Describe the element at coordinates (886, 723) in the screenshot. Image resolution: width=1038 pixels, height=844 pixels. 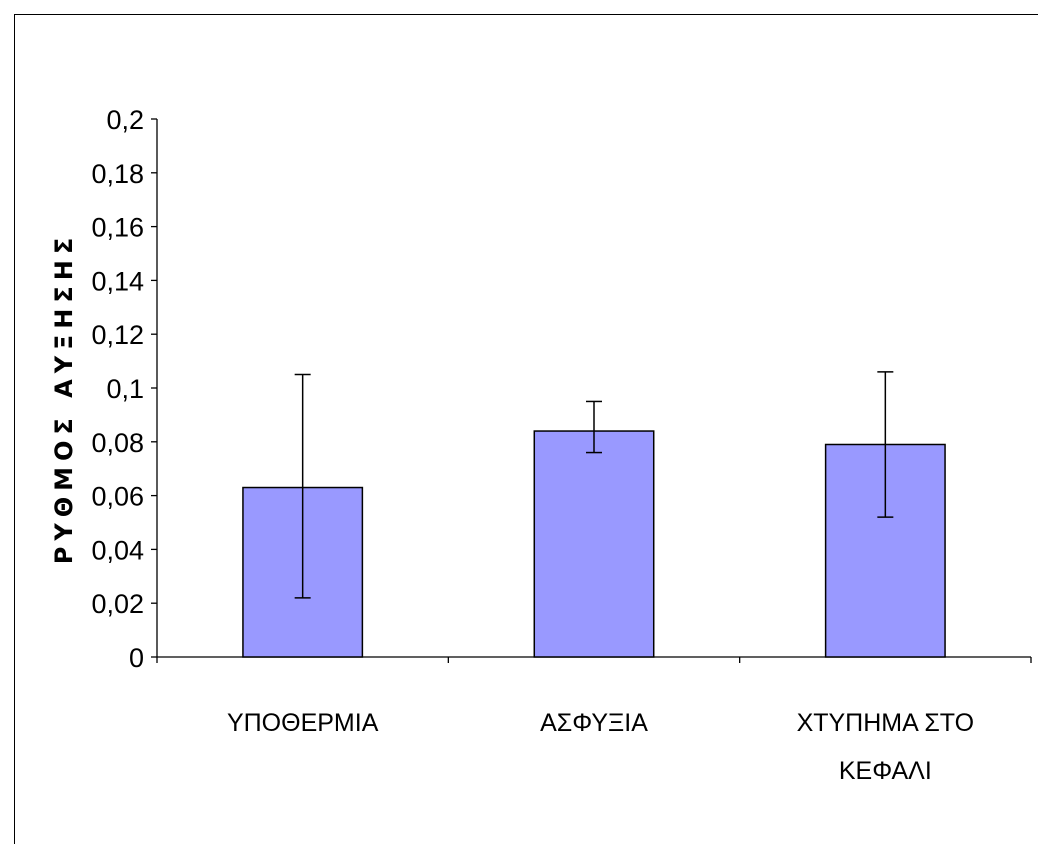
I see `category-label: ΧΤΥΠΗΜΑ ΣΤΟ` at that location.